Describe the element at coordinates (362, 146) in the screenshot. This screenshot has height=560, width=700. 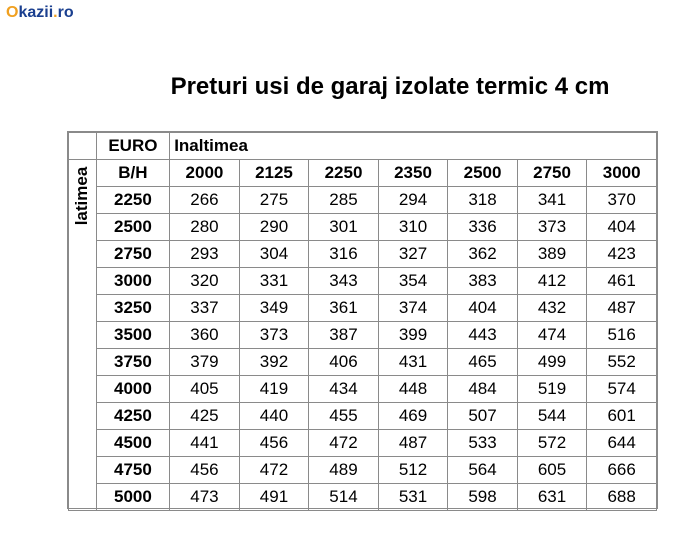
I see `currency-row: EURO Inaltimea` at that location.